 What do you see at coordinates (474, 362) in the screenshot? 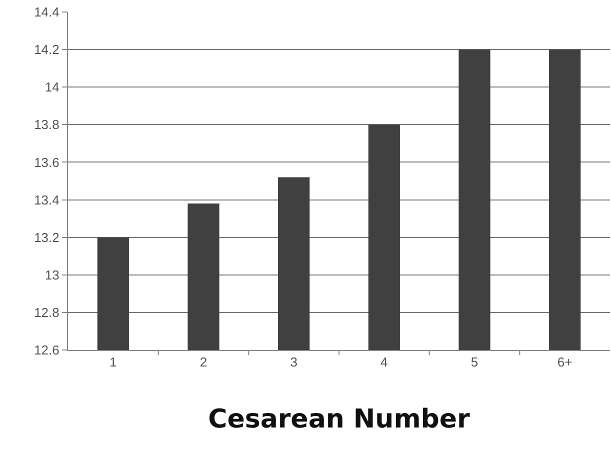
I see `x-tick-label: 5` at bounding box center [474, 362].